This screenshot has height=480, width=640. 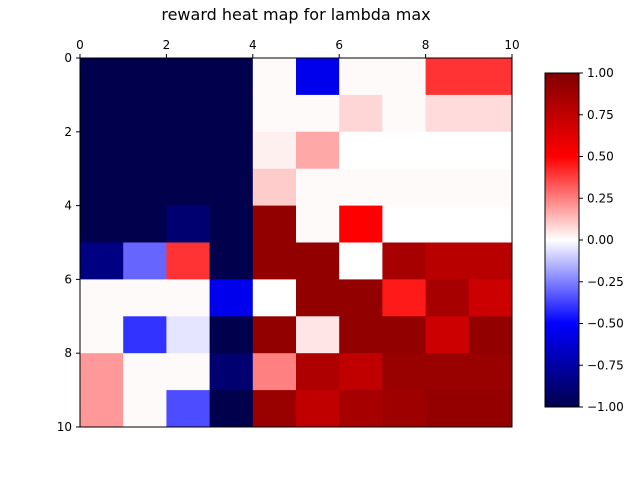 What do you see at coordinates (605, 282) in the screenshot?
I see `colorbar-tick-label: −0.25` at bounding box center [605, 282].